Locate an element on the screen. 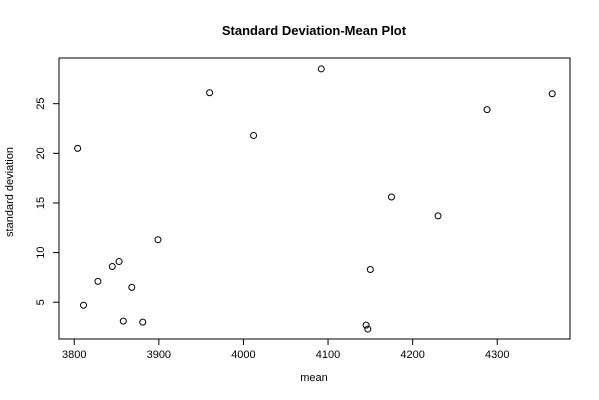 The height and width of the screenshot is (400, 599). x-tick-label: 4100 is located at coordinates (328, 355).